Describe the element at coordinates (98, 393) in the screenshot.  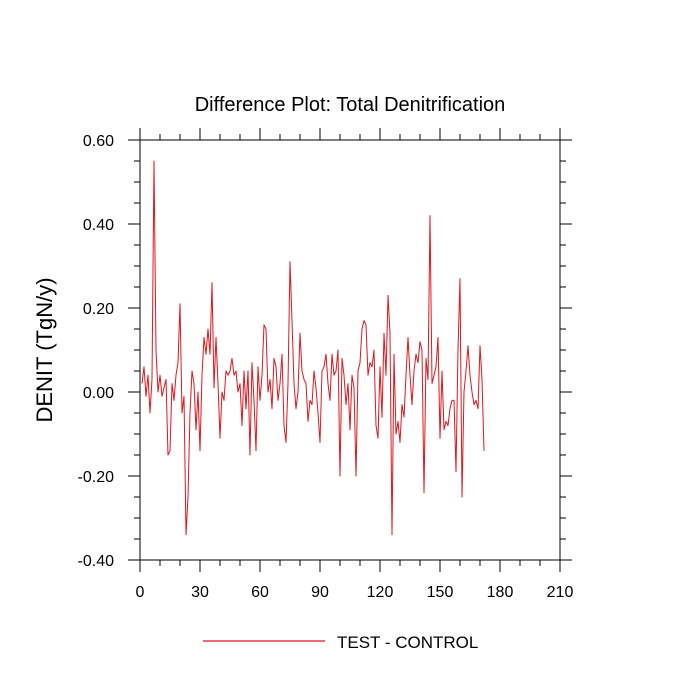
I see `y-tick-label: 0.00` at that location.